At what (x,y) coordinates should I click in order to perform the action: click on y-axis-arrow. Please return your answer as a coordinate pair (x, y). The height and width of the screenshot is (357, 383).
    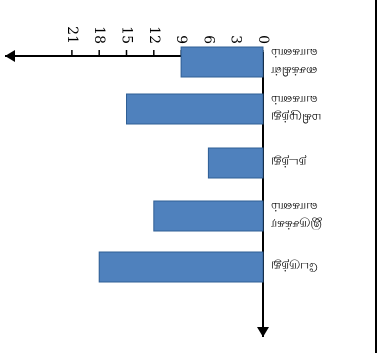
    Looking at the image, I should click on (263, 332).